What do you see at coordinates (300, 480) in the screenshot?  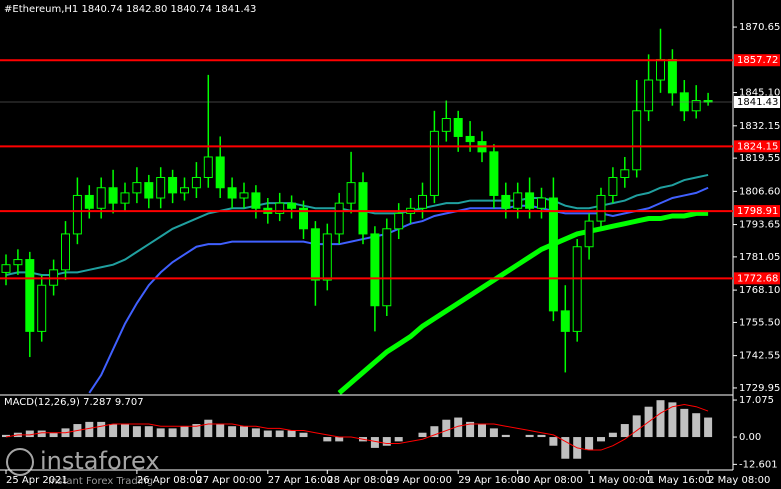 I see `x-tick-label: 27 Apr 16:00` at bounding box center [300, 480].